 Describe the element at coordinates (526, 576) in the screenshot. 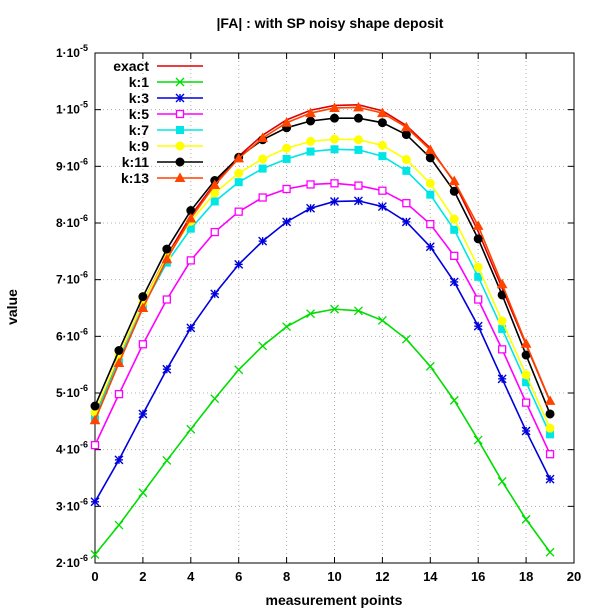

I see `x-tick-label: 18` at that location.